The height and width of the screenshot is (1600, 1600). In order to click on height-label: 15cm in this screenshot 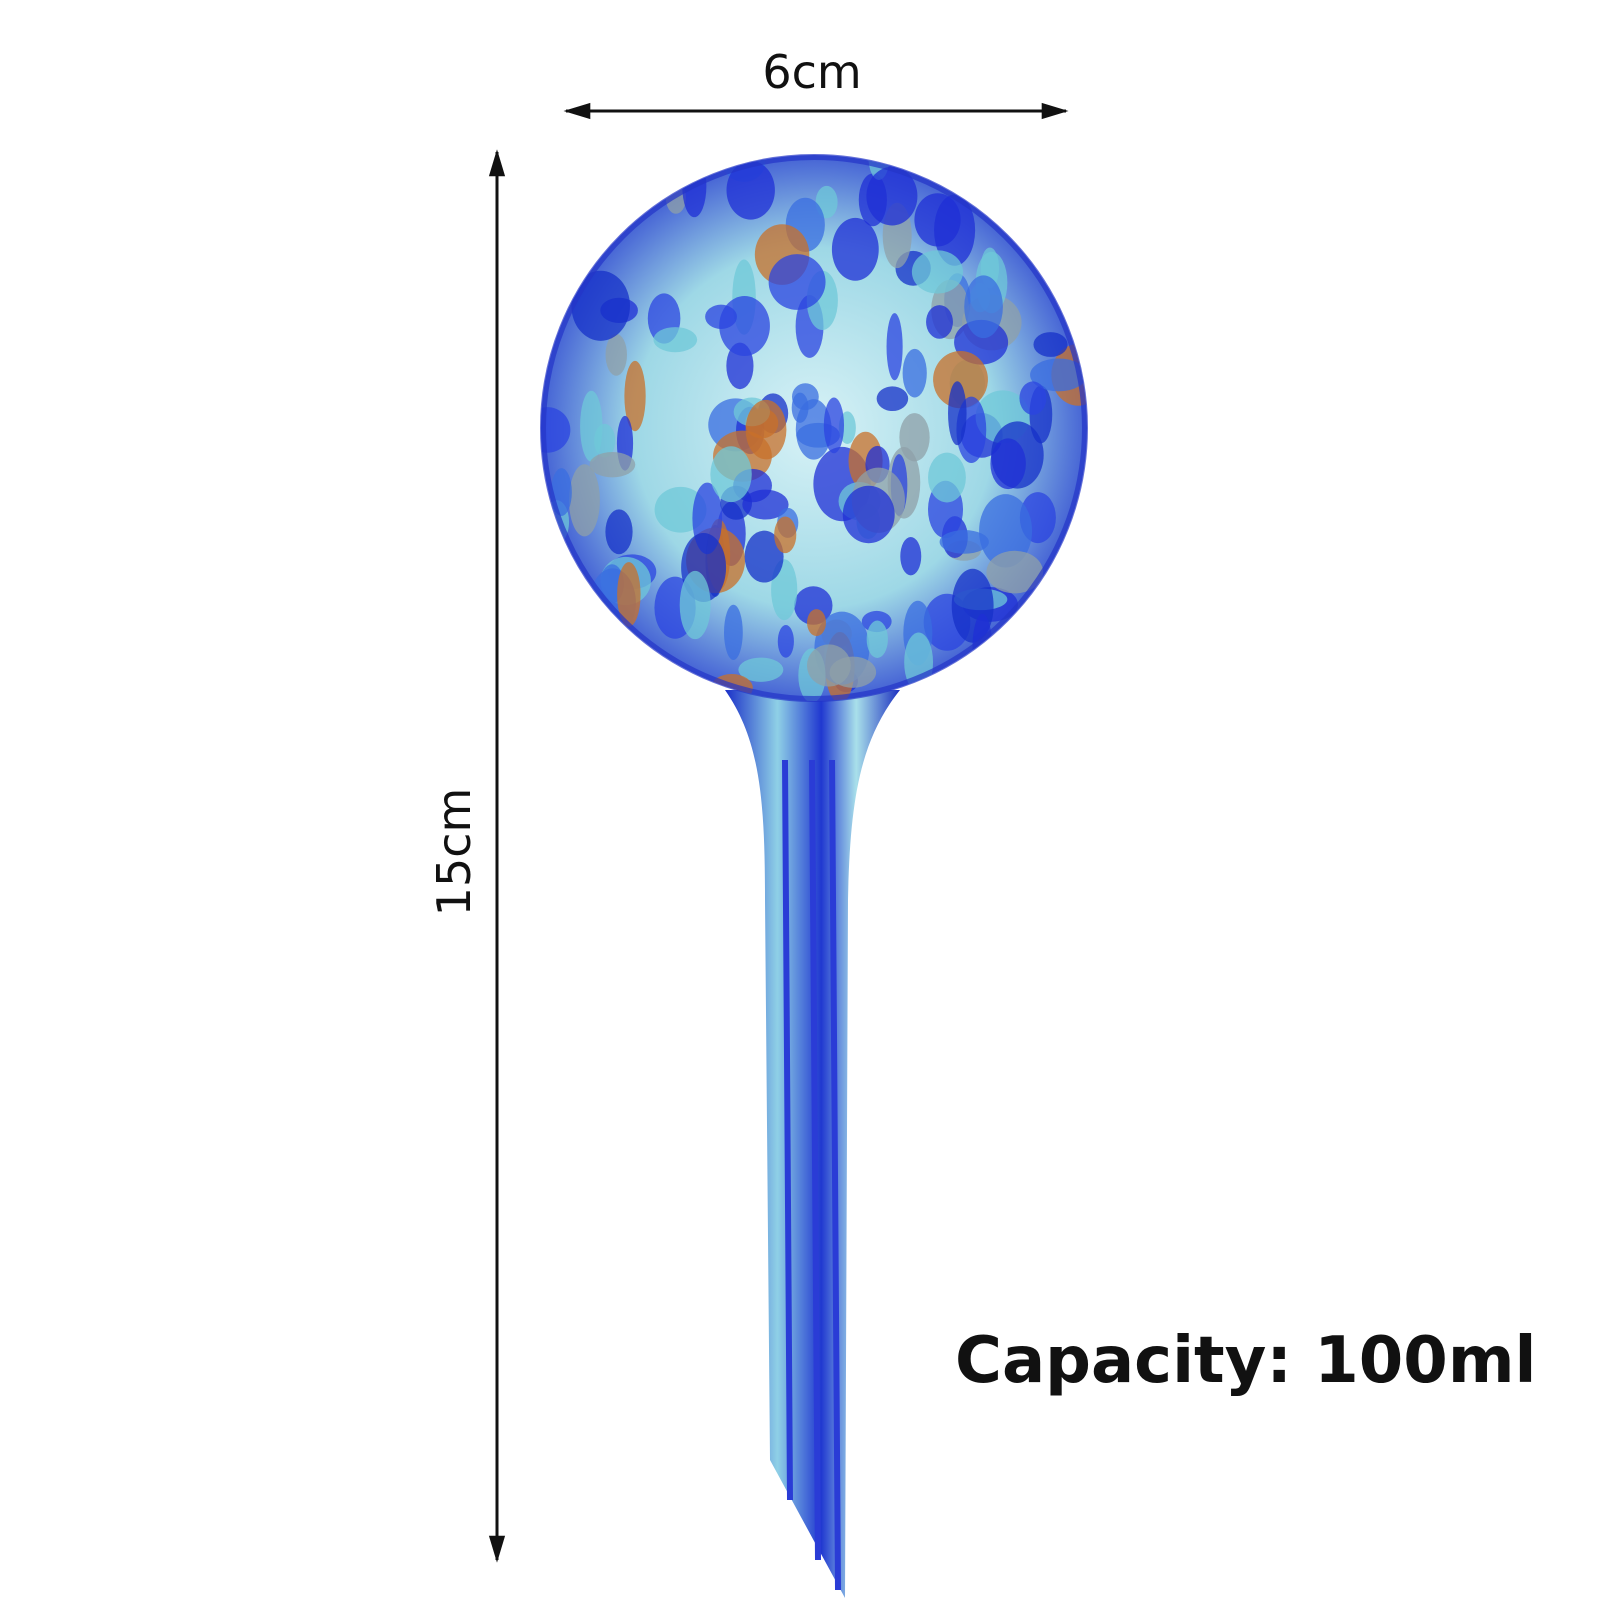, I will do `click(454, 852)`.